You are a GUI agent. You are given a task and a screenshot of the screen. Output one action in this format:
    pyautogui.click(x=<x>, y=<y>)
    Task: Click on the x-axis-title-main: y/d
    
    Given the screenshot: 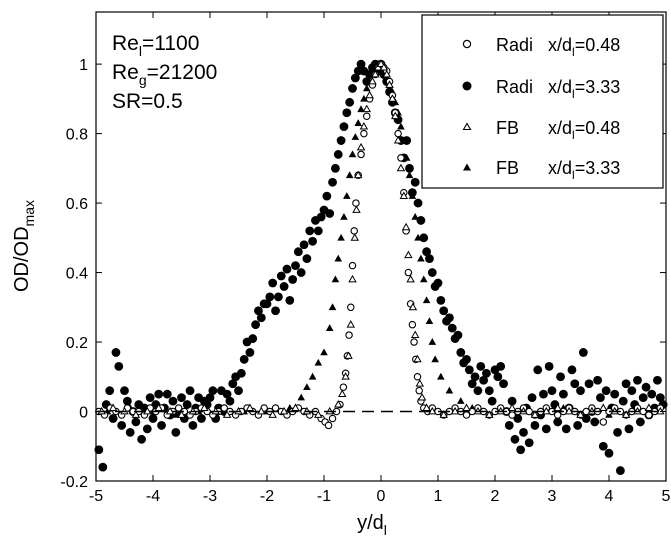 What is the action you would take?
    pyautogui.click(x=370, y=523)
    